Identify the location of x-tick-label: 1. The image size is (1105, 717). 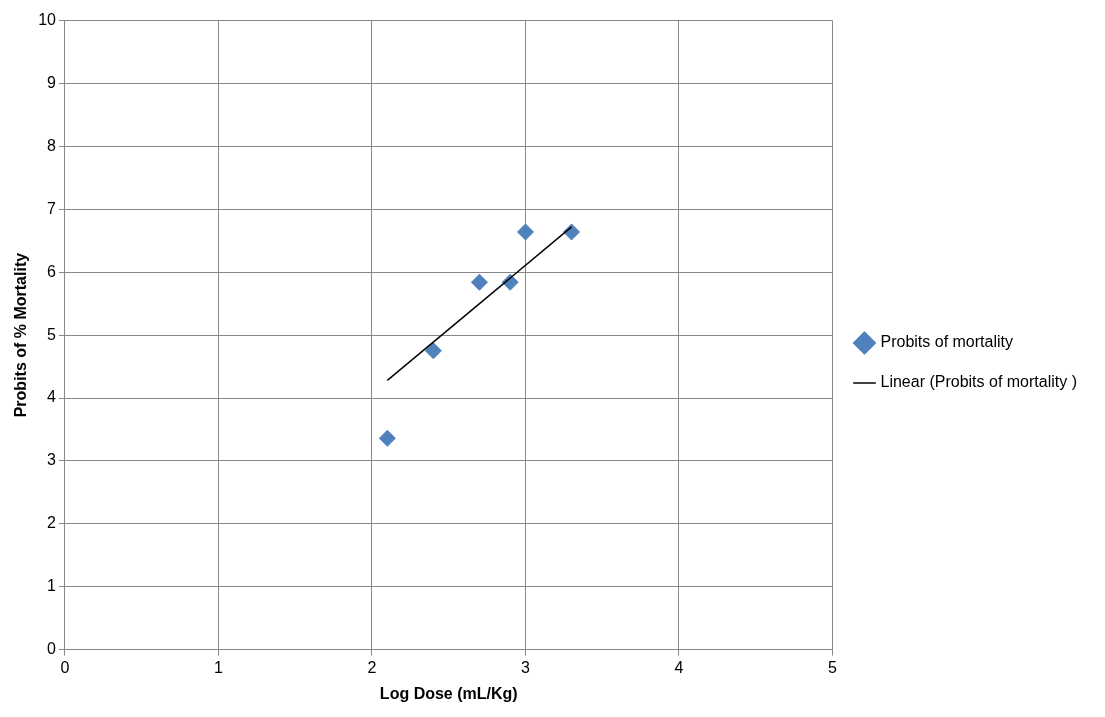
(219, 667).